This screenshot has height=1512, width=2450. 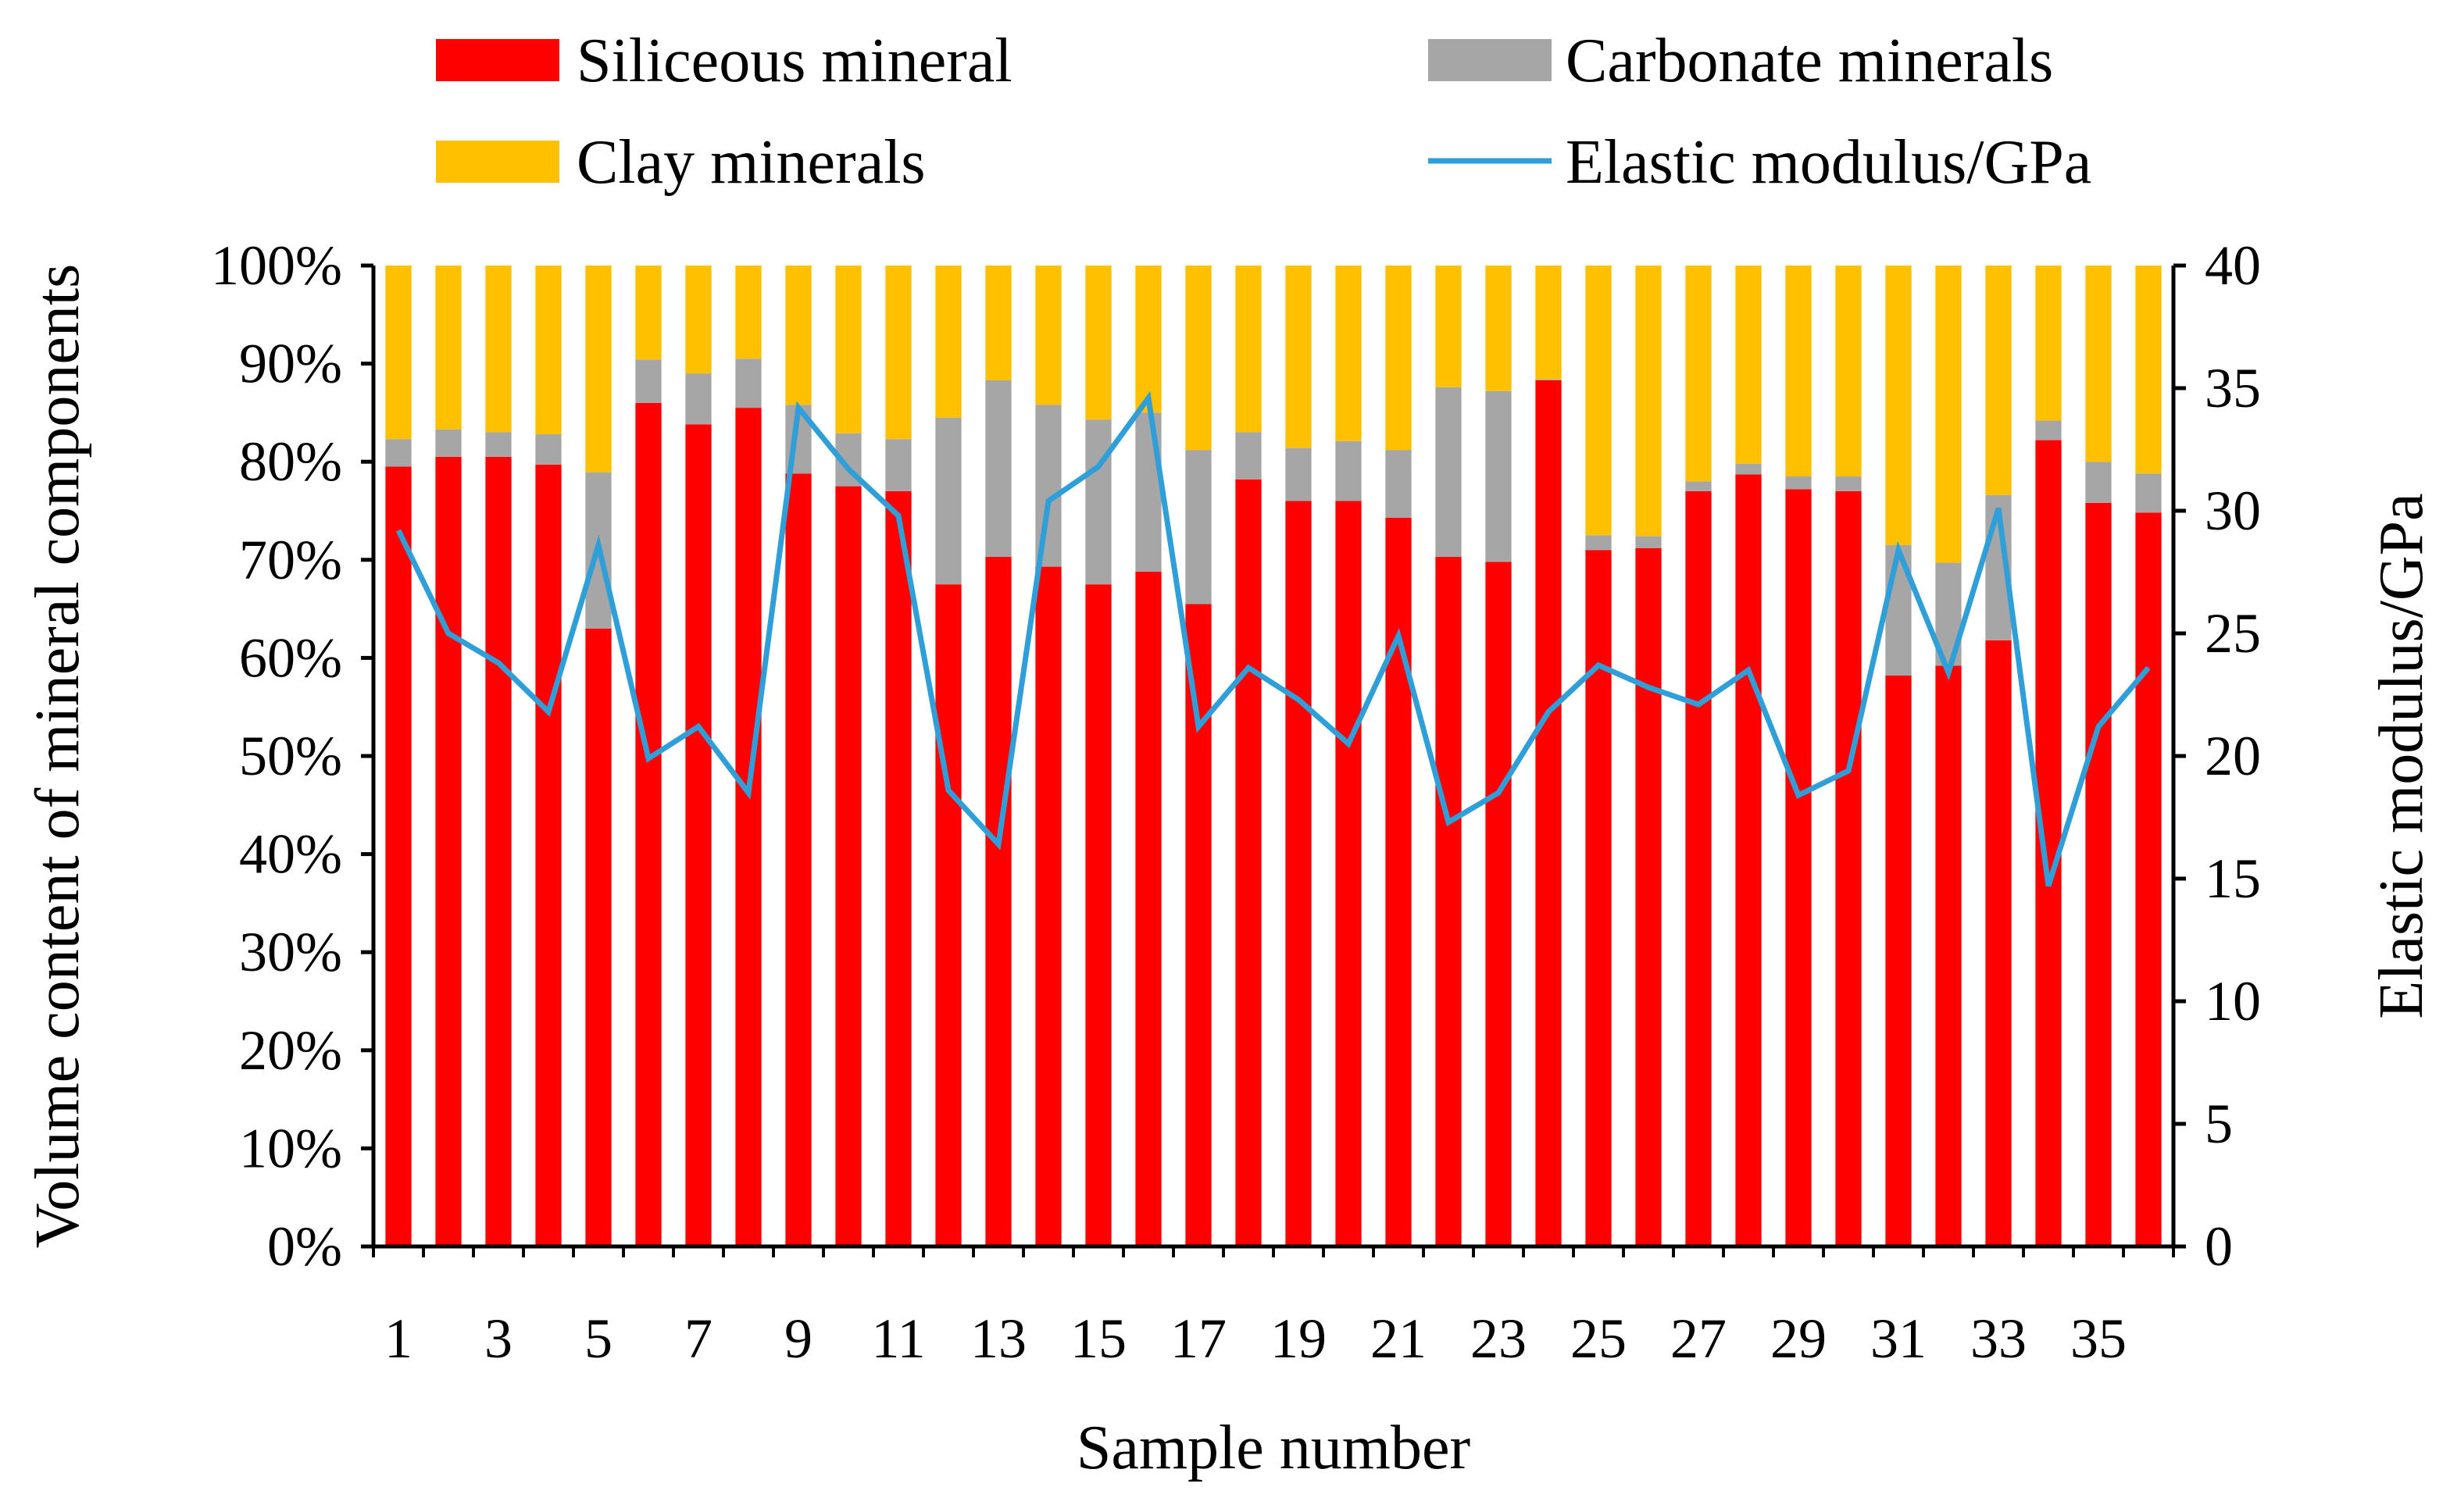 What do you see at coordinates (1828, 162) in the screenshot?
I see `legend-label-modulus: Elastic modulus/GPa` at bounding box center [1828, 162].